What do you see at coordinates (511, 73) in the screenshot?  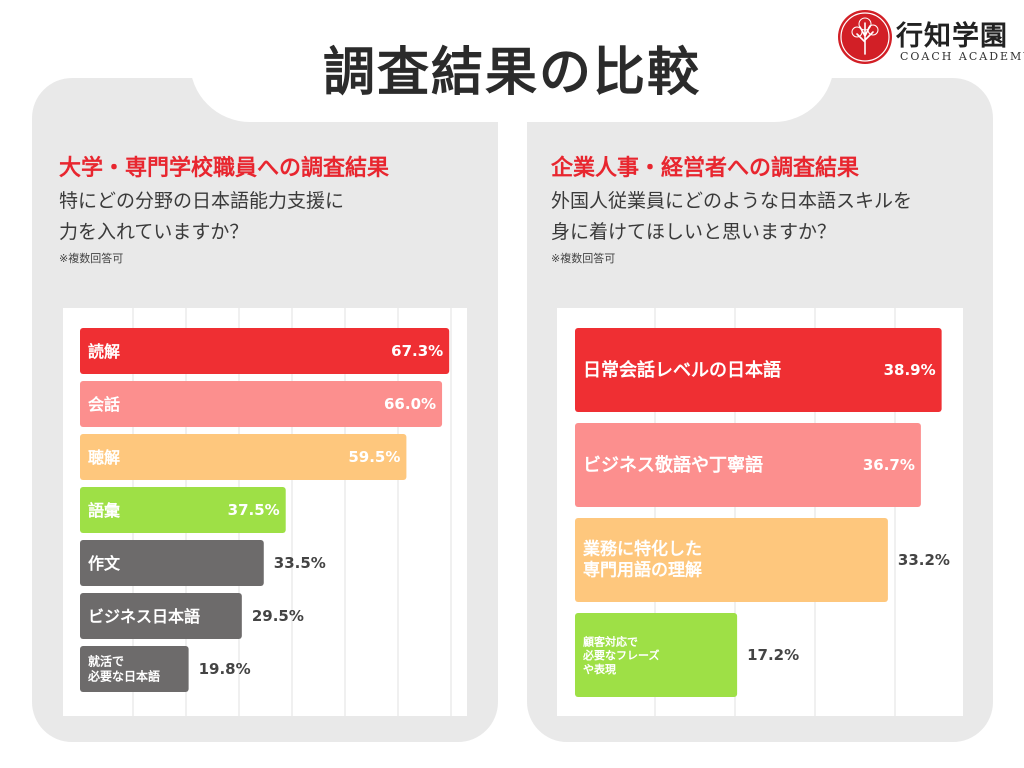 I see `page-title: 調査結果の比較` at bounding box center [511, 73].